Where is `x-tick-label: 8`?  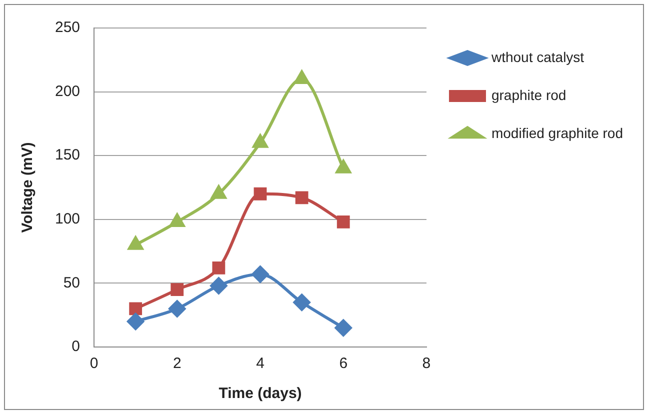 x-tick-label: 8 is located at coordinates (426, 363).